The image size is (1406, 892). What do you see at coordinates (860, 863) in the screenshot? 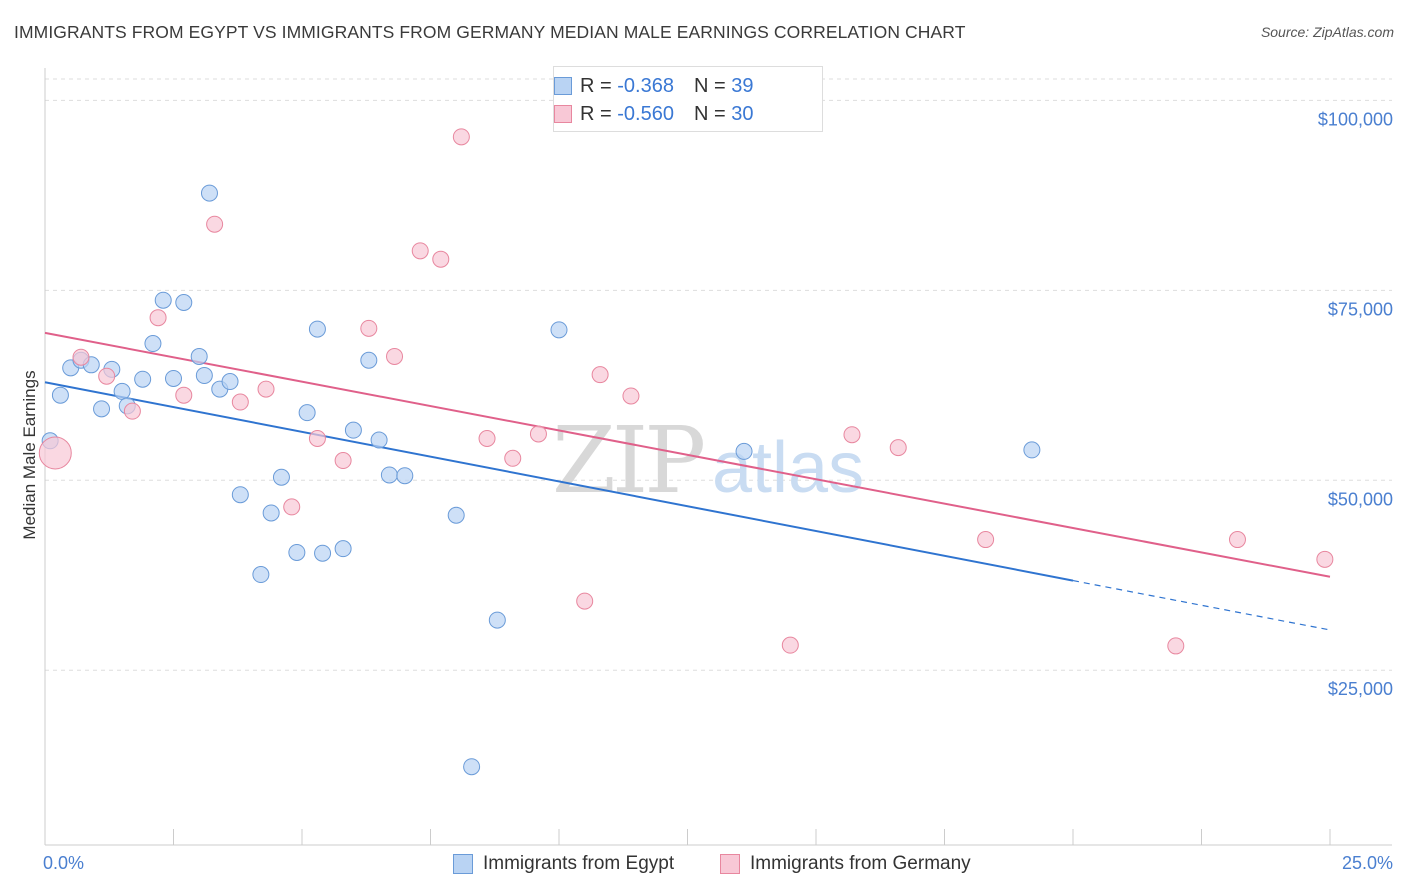
I see `germany-legend-label: Immigrants from Germany` at bounding box center [860, 863].